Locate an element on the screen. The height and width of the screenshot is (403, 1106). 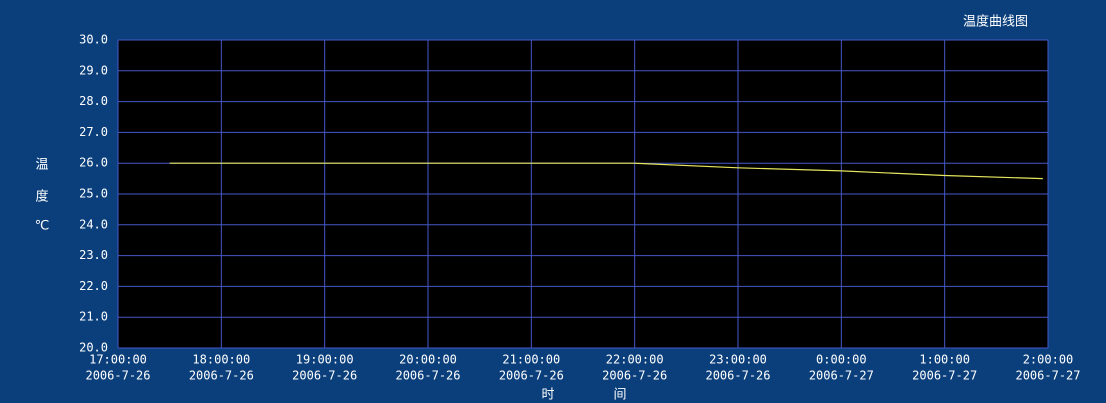
y-axis-label: 度 is located at coordinates (41, 197).